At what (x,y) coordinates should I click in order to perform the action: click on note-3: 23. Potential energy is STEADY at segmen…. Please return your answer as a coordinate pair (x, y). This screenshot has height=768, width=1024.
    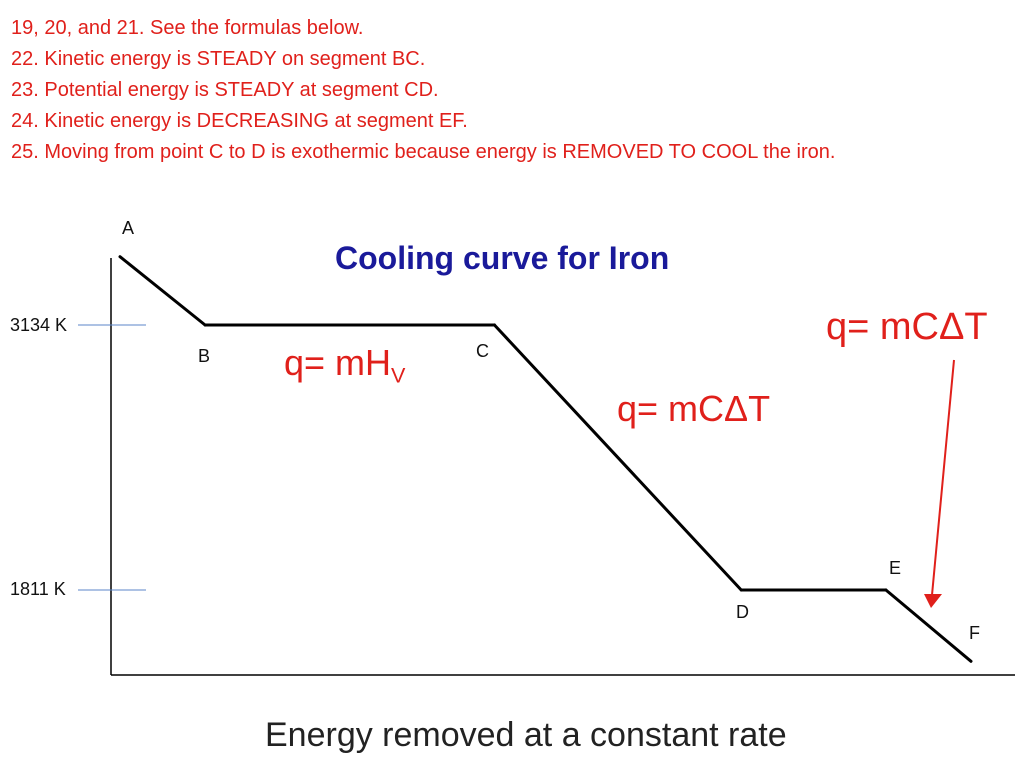
    Looking at the image, I should click on (225, 90).